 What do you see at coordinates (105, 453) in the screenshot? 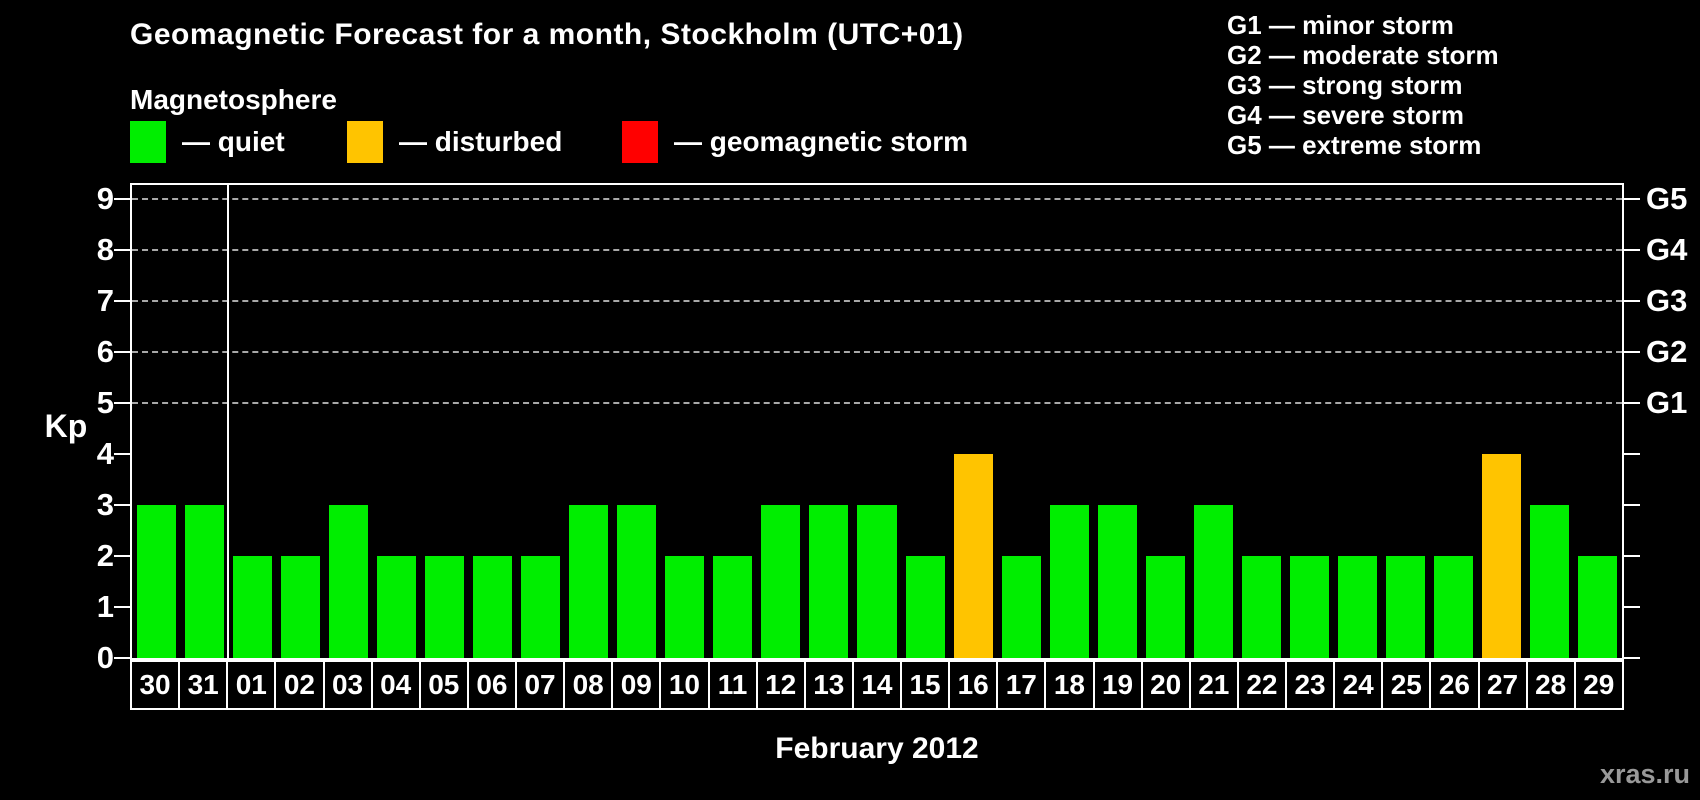
I see `y-axis-tick-label-4: 4` at bounding box center [105, 453].